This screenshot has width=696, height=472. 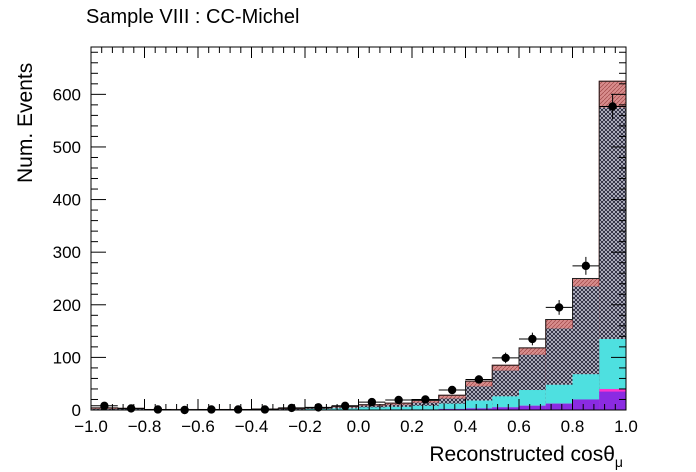 What do you see at coordinates (192, 17) in the screenshot?
I see `chart-title: Sample VIII : CC-Michel` at bounding box center [192, 17].